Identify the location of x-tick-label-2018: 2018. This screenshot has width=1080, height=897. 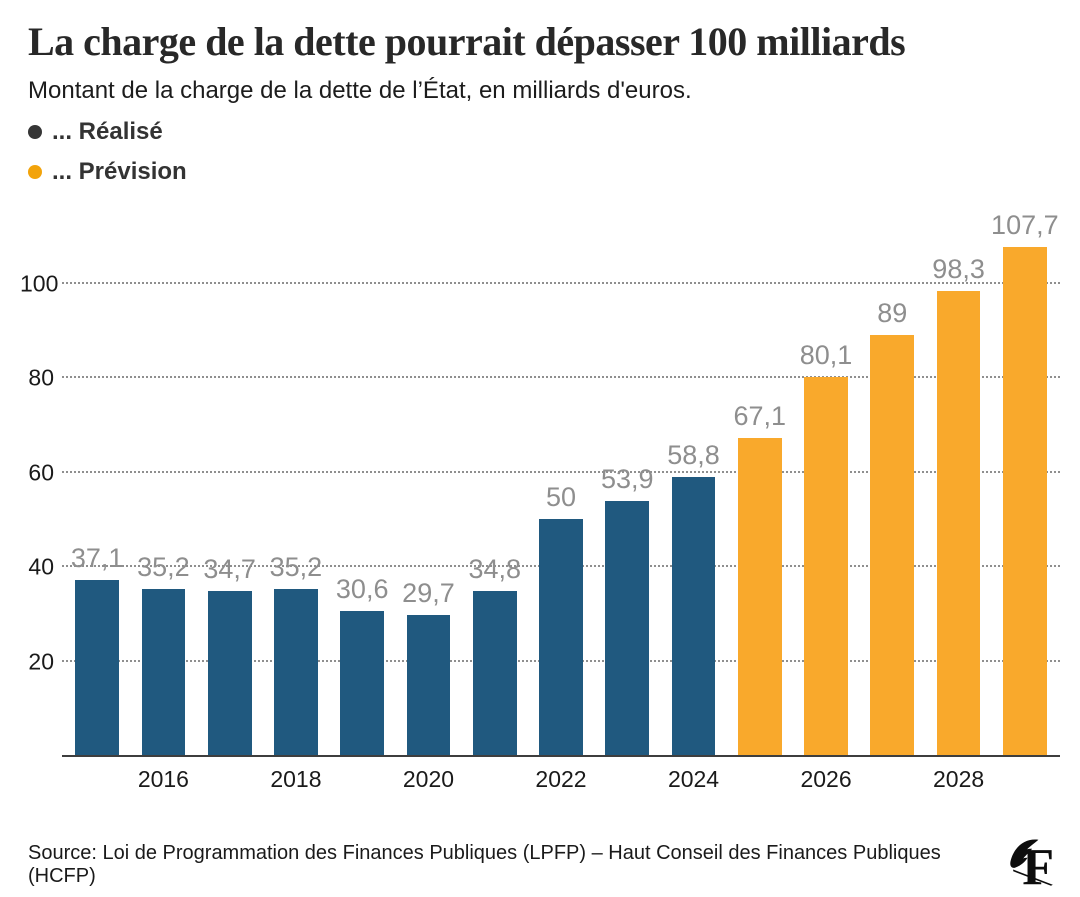
(296, 779).